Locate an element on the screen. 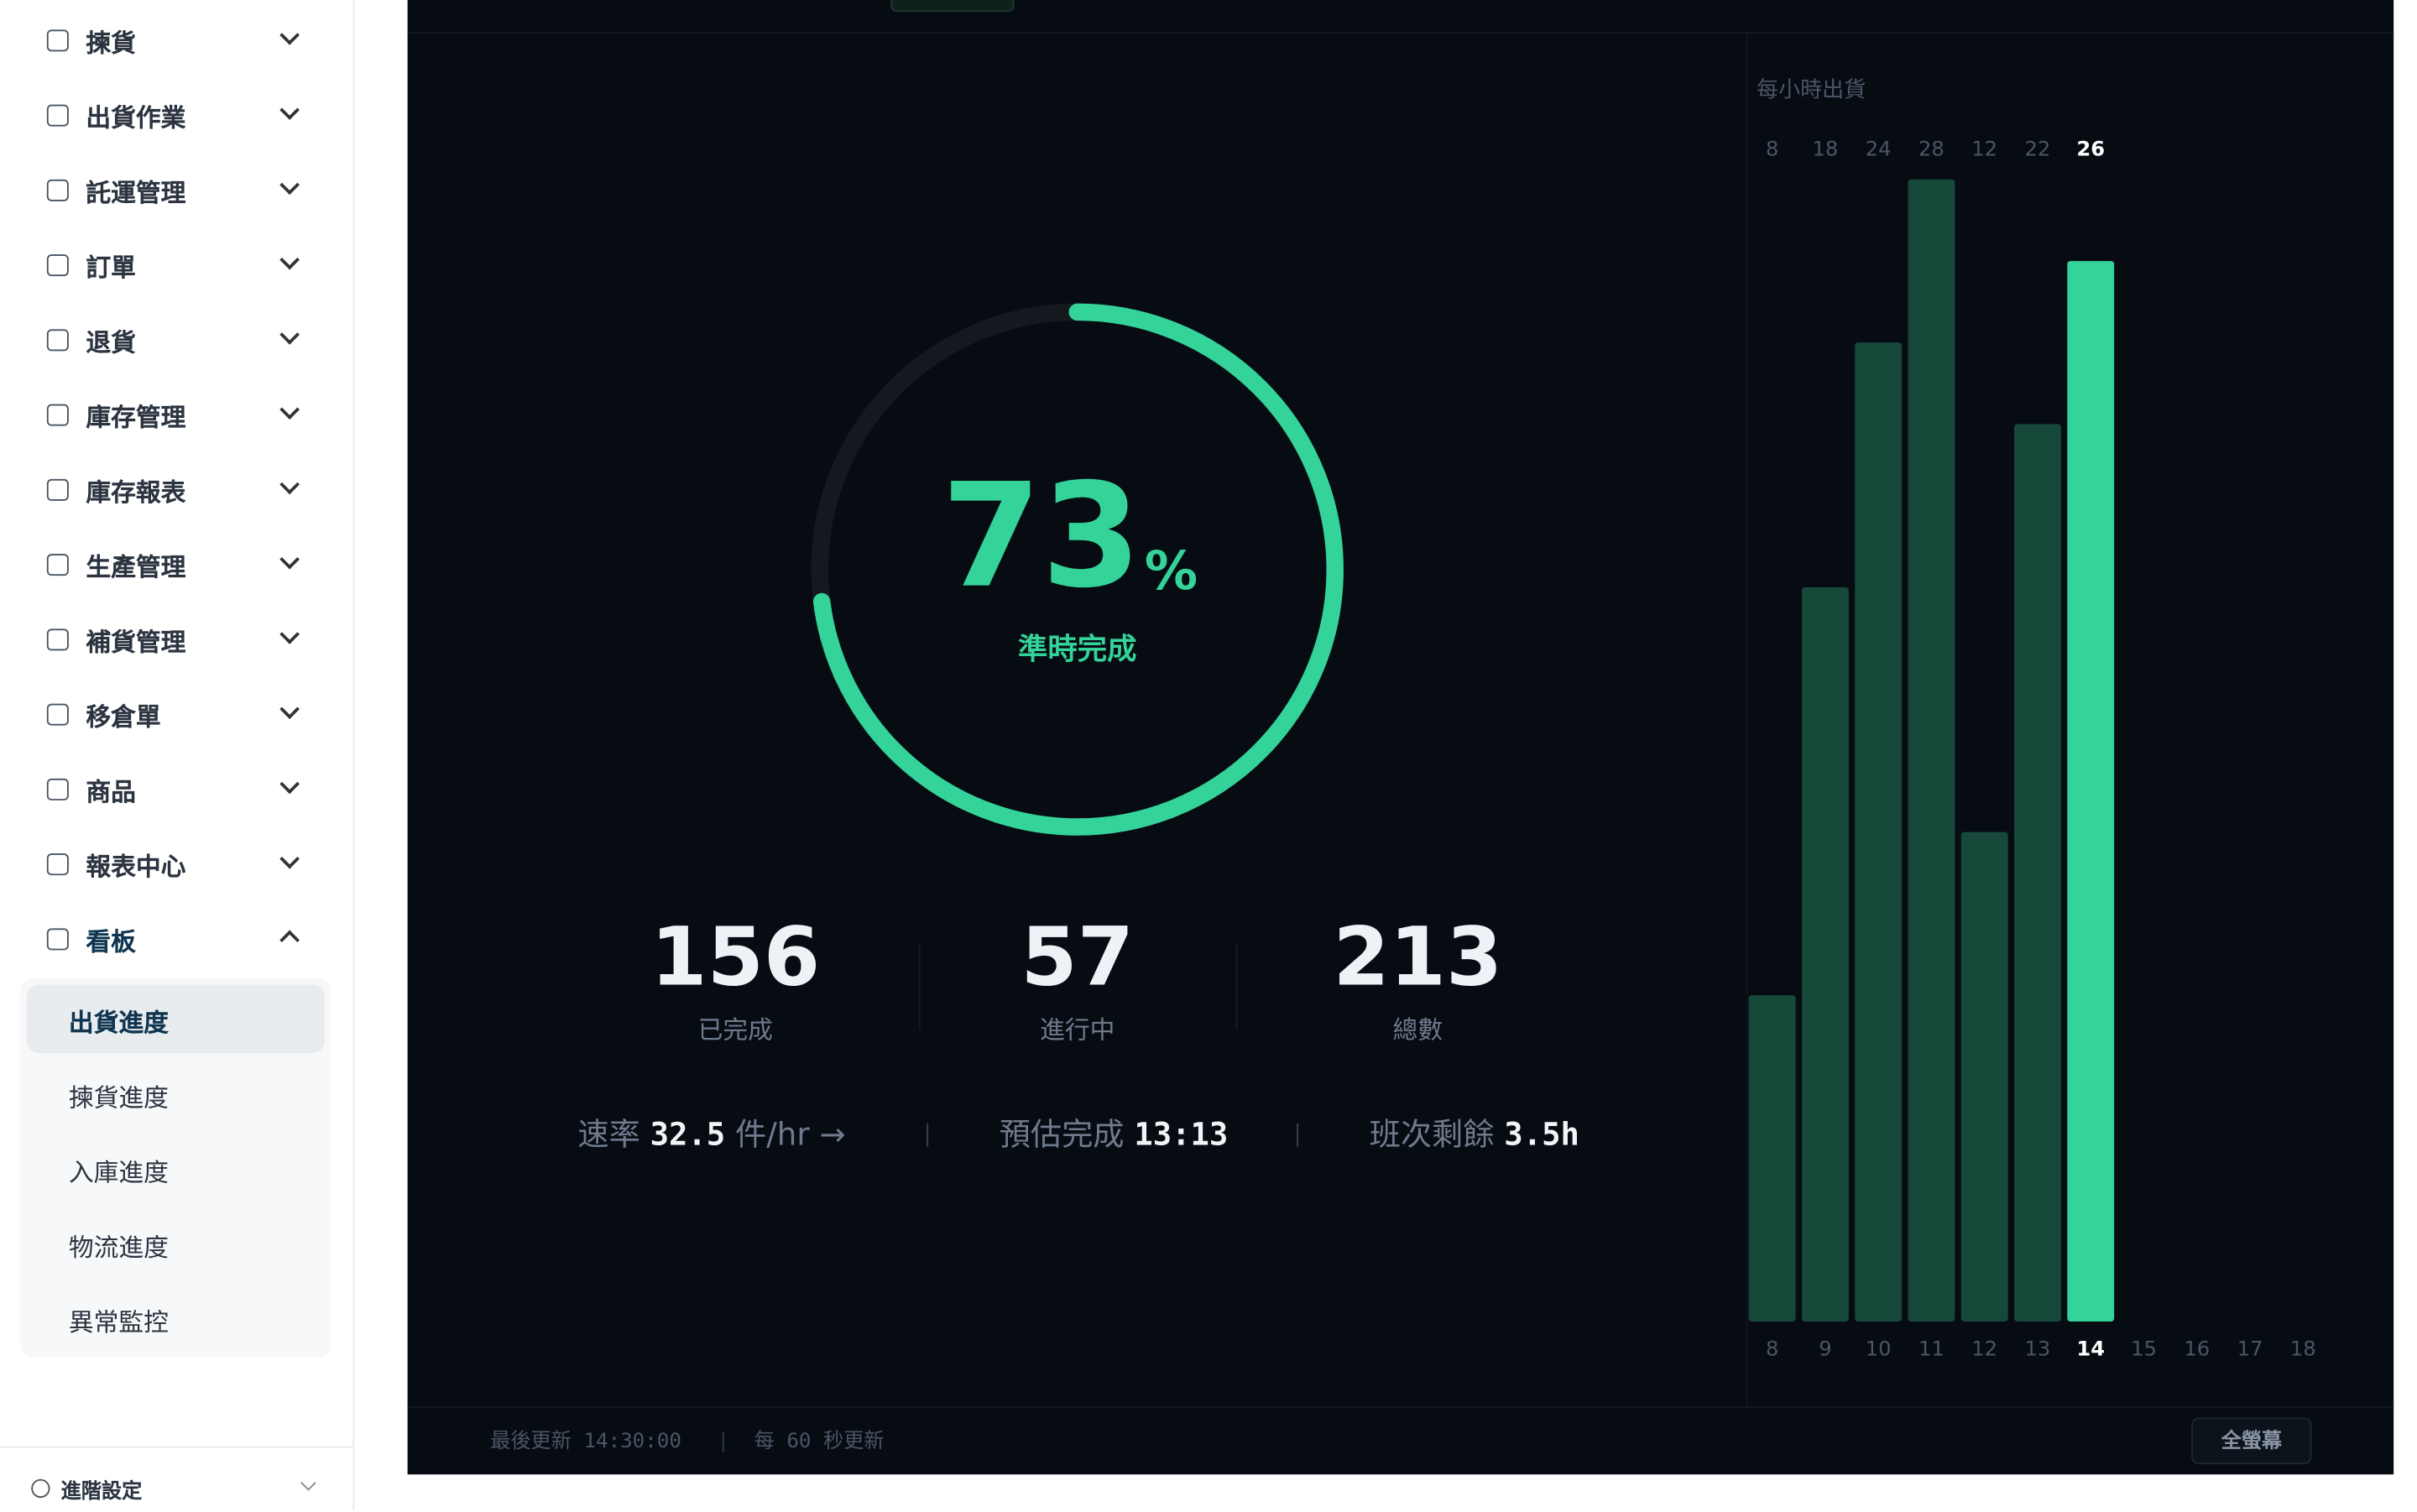  gauge-value: 73 is located at coordinates (1041, 536).